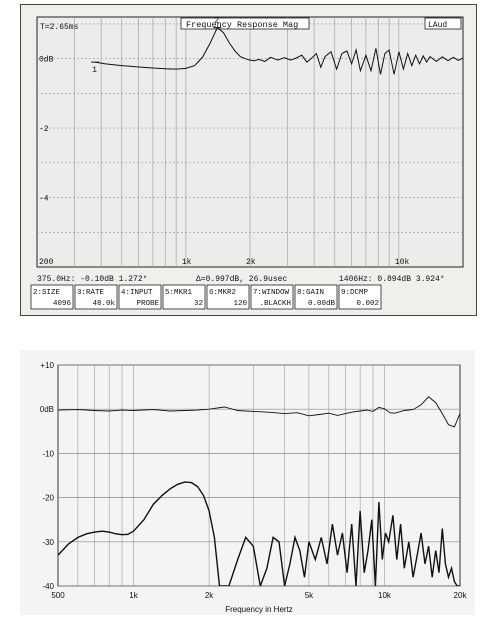  What do you see at coordinates (48, 453) in the screenshot?
I see `y-tick-label: -10` at bounding box center [48, 453].